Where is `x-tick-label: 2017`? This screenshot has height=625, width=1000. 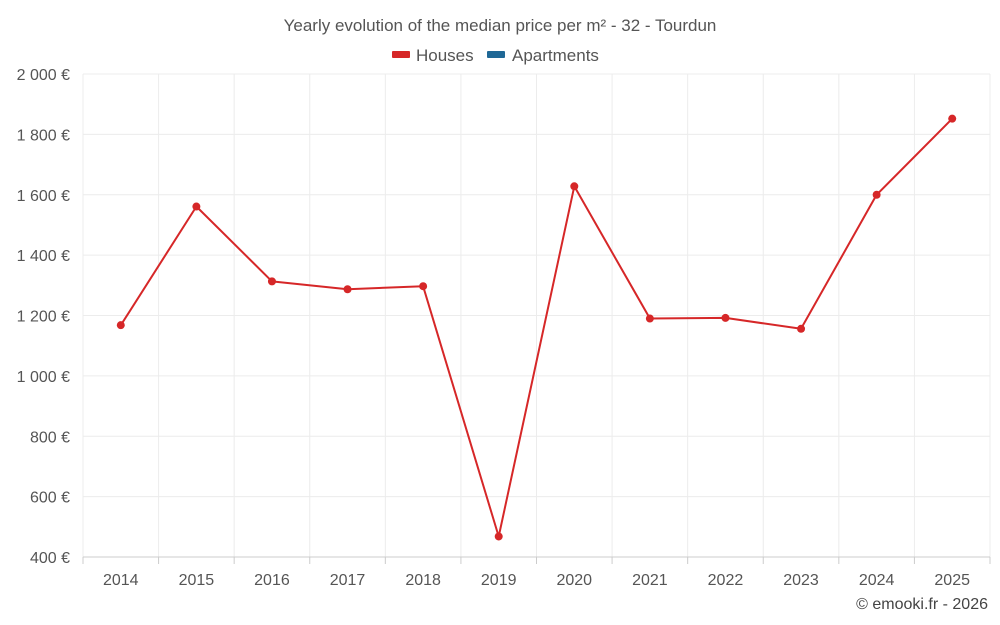 x-tick-label: 2017 is located at coordinates (348, 580).